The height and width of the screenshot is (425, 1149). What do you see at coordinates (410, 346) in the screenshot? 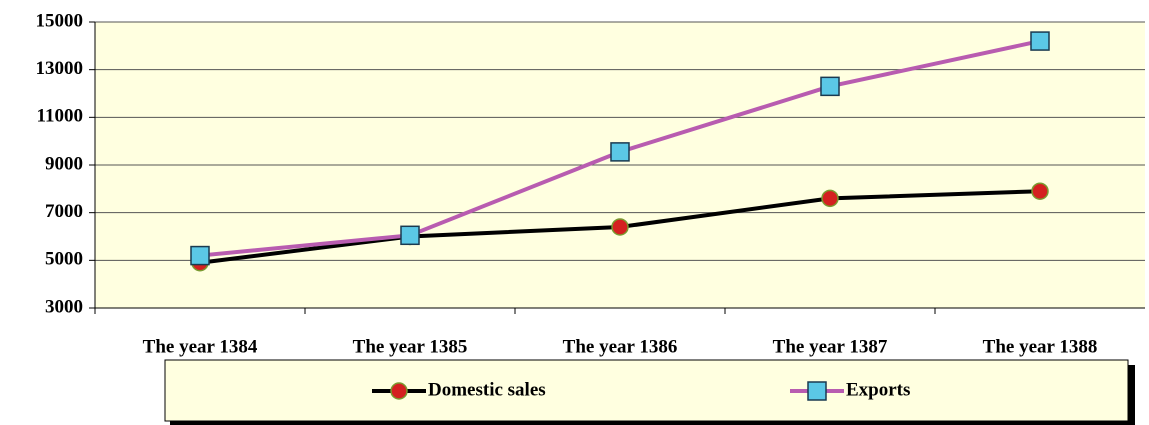
I see `x-tick-label: The year 1385` at bounding box center [410, 346].